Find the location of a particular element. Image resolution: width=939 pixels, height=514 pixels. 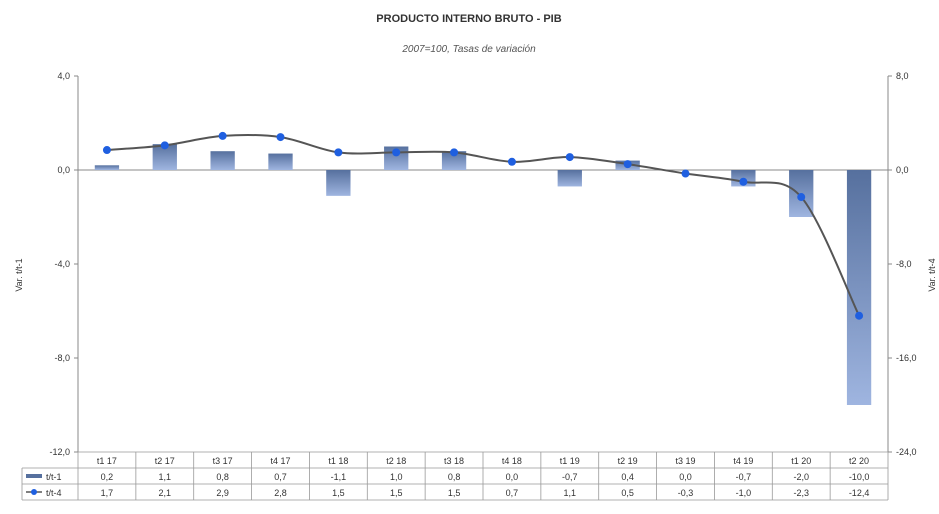

y-left-tick-label: -4,0 is located at coordinates (62, 264).